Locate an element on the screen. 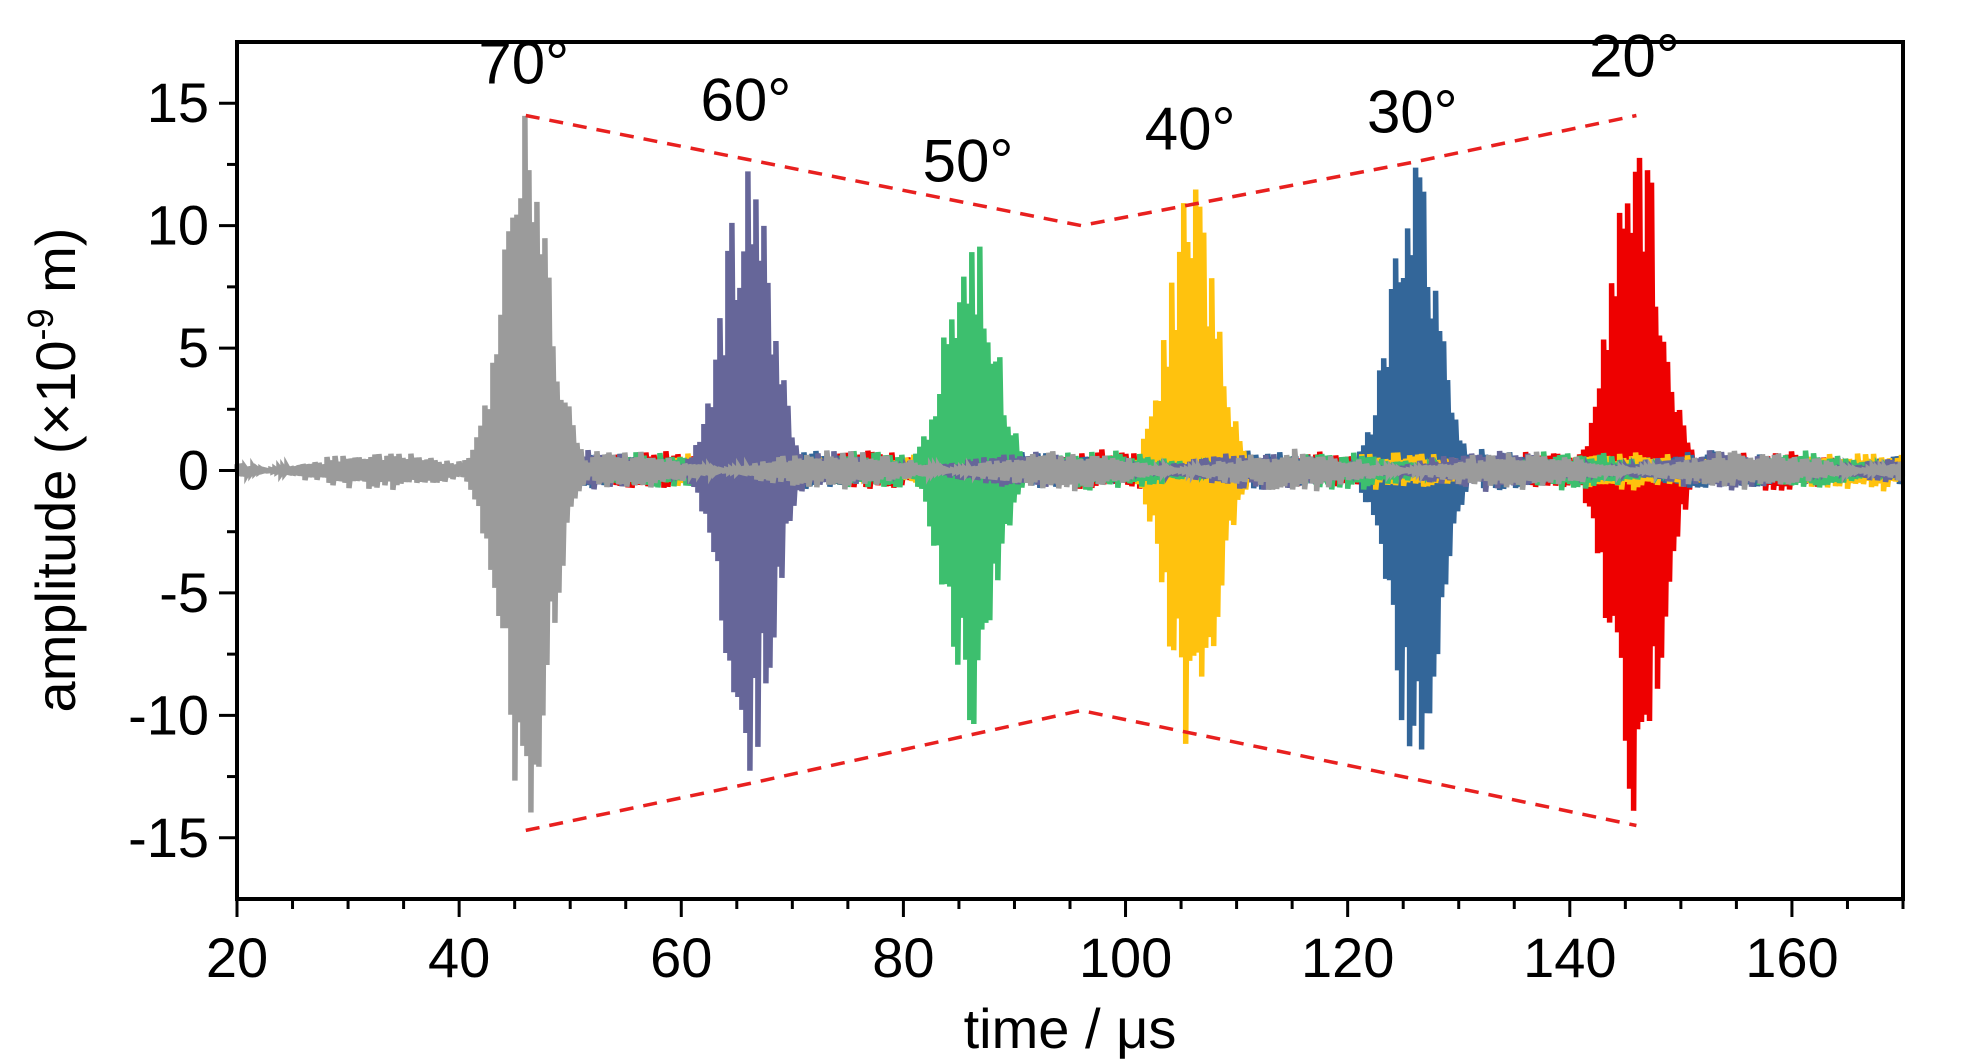 Image resolution: width=1984 pixels, height=1063 pixels. y-tick-label: -10 is located at coordinates (168, 714).